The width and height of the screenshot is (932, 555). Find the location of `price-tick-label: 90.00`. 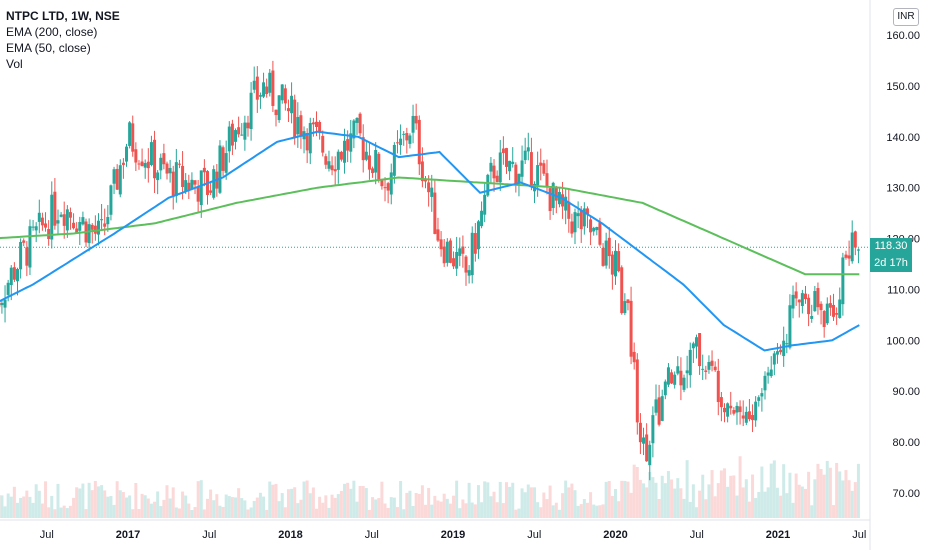

price-tick-label: 90.00 is located at coordinates (906, 392).